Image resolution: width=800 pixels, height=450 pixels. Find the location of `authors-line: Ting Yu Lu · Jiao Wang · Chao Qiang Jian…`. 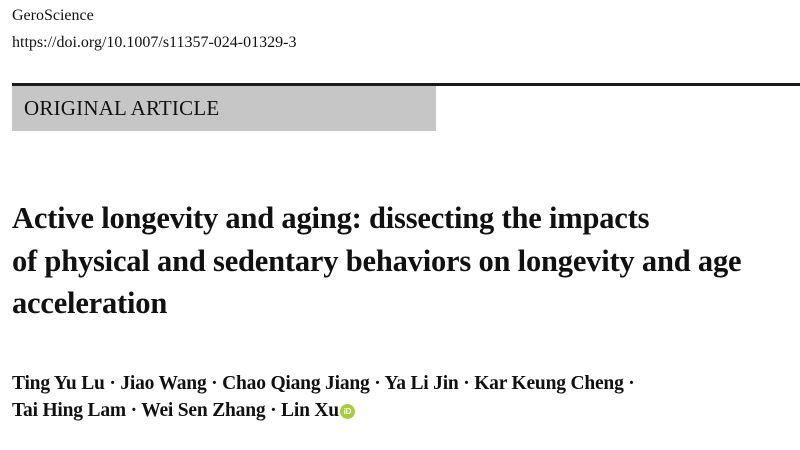

authors-line: Ting Yu Lu · Jiao Wang · Chao Qiang Jian… is located at coordinates (323, 383).